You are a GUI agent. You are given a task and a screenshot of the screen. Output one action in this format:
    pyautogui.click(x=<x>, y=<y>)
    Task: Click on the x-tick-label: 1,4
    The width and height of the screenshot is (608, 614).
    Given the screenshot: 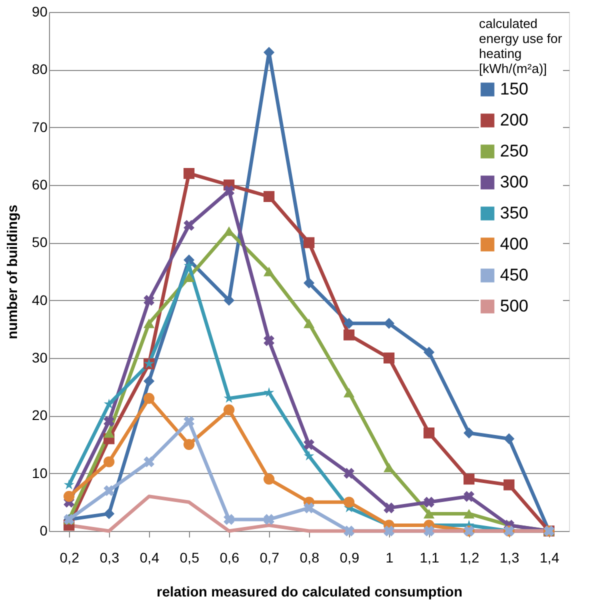 What is the action you would take?
    pyautogui.click(x=550, y=558)
    